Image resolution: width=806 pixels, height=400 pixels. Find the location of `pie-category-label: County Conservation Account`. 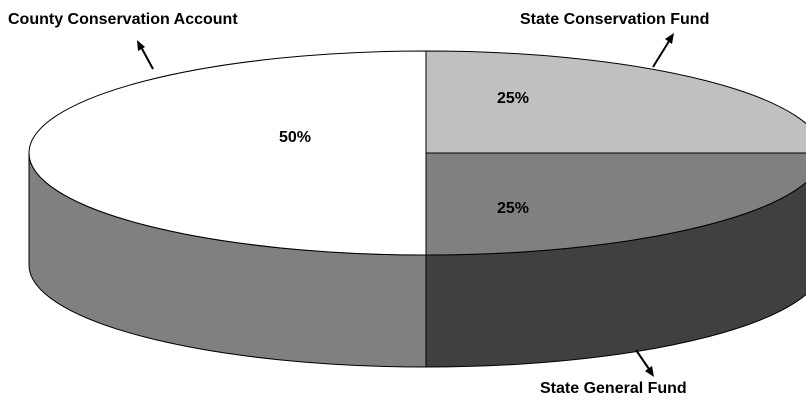

pie-category-label: County Conservation Account is located at coordinates (123, 19).